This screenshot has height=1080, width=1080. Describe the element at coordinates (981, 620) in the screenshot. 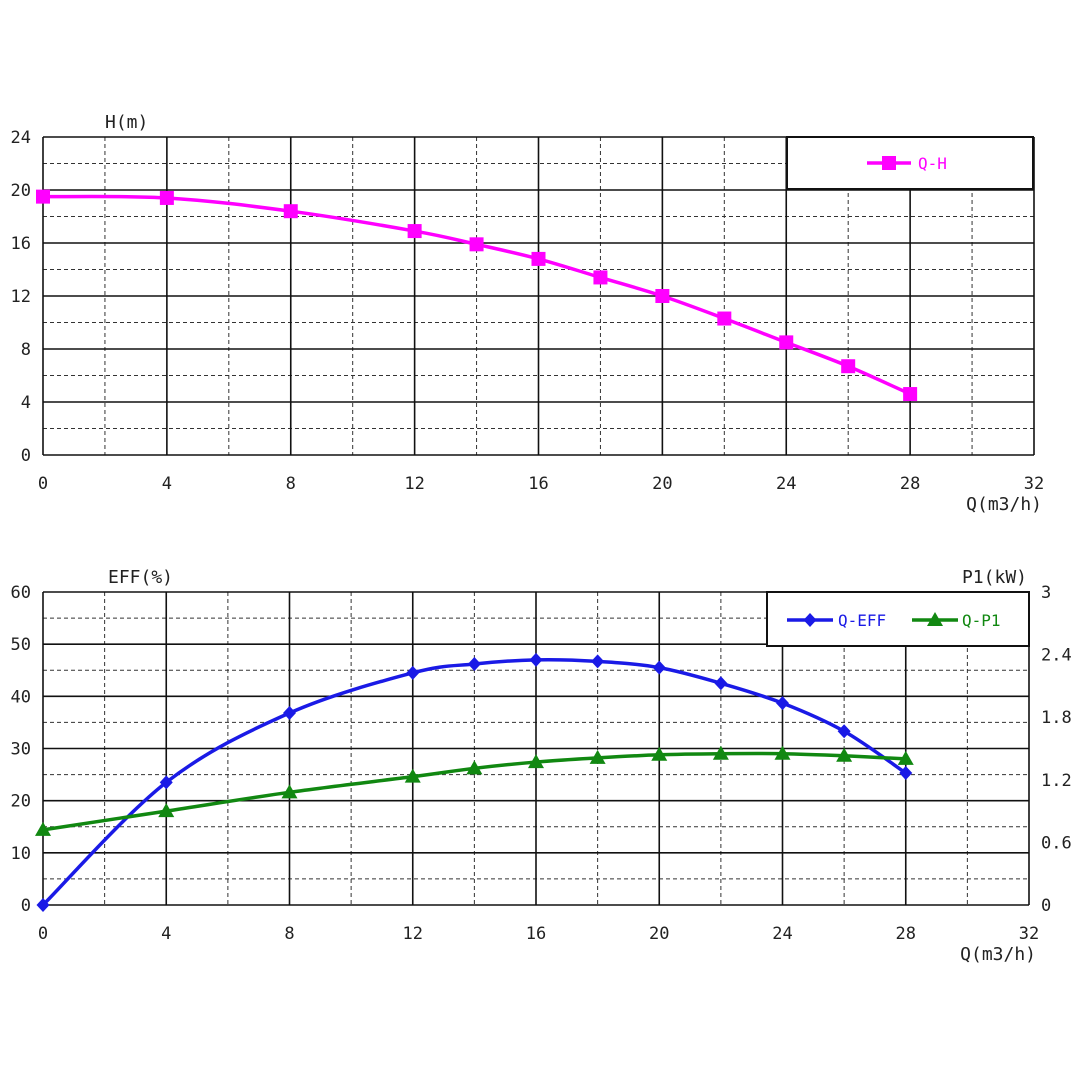

I see `legend-p1-label: Q-P1` at that location.